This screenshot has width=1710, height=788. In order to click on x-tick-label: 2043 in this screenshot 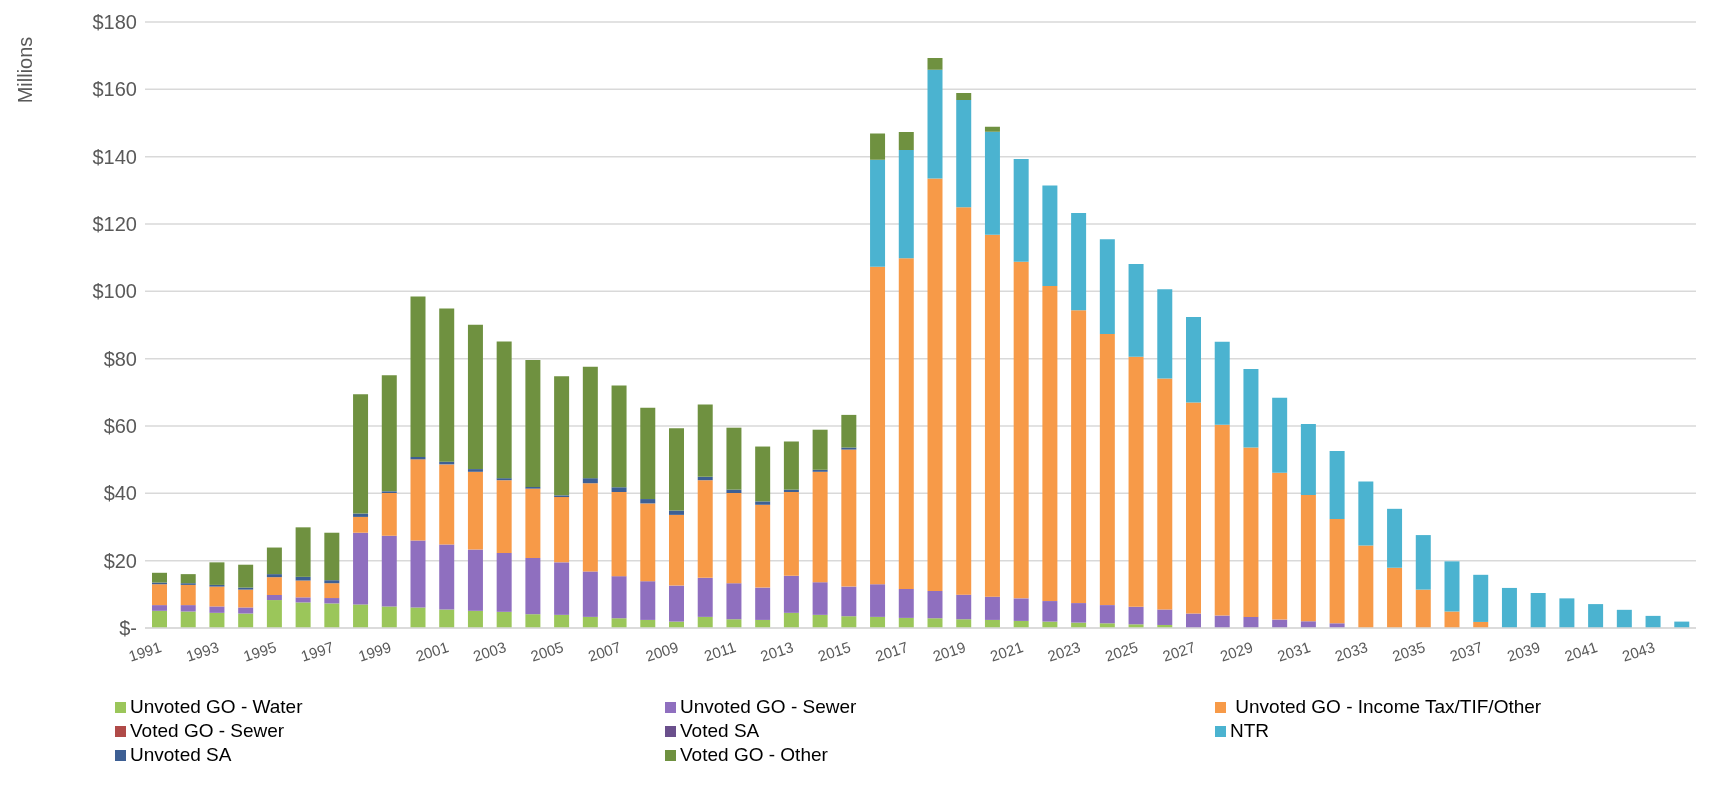, I will do `click(1638, 651)`.